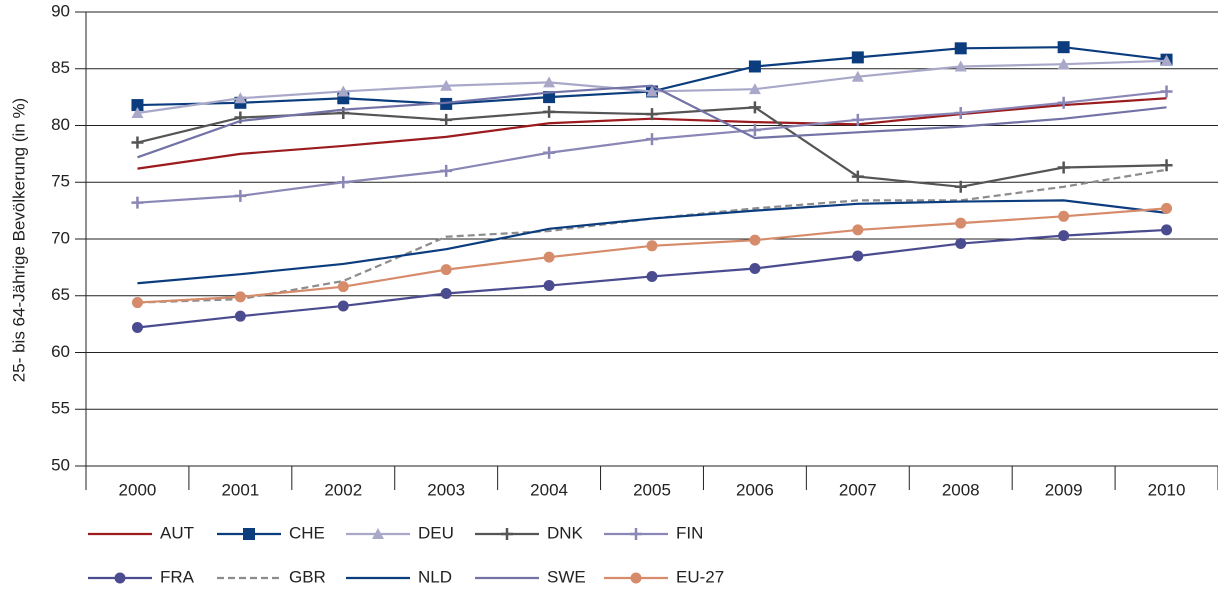  I want to click on legend-label: AUT, so click(177, 532).